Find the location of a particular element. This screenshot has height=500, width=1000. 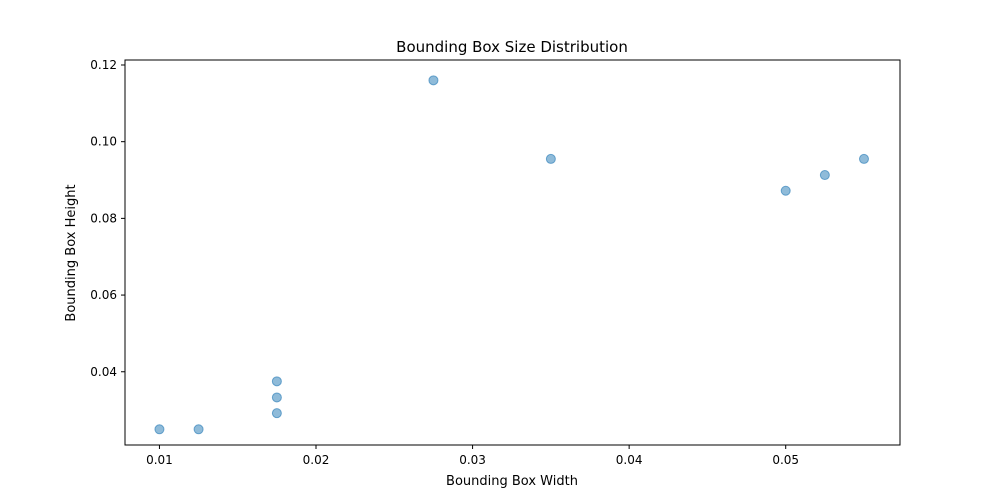

x-tick-label: 0.04 is located at coordinates (629, 460).